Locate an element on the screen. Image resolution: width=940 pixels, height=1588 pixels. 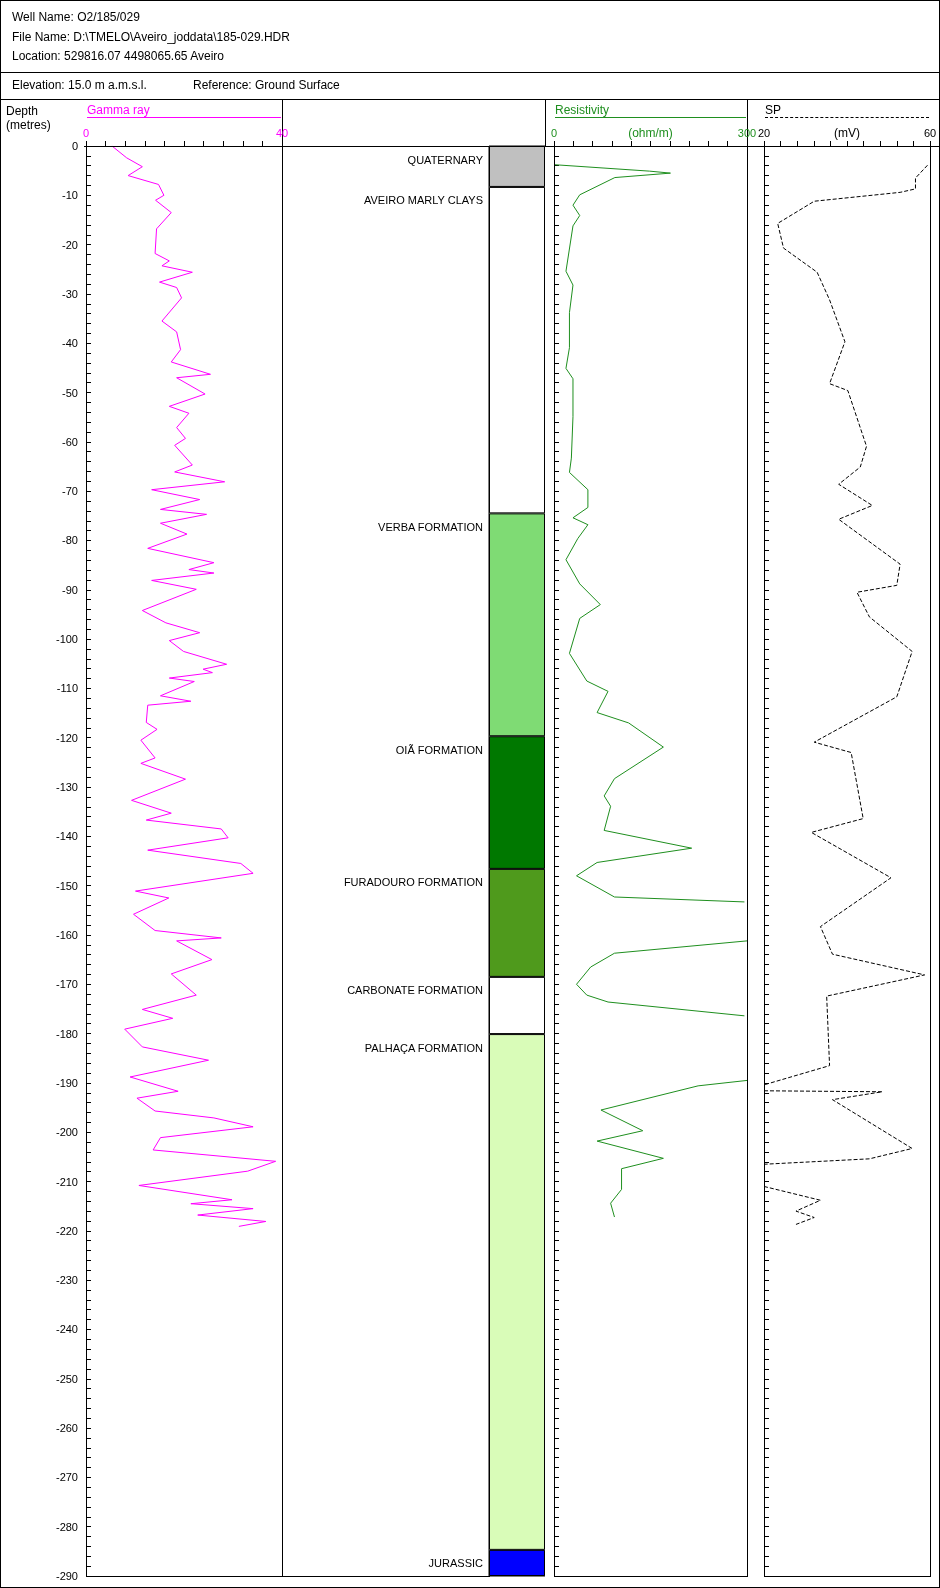
y-tick-label: -60 is located at coordinates (70, 441).